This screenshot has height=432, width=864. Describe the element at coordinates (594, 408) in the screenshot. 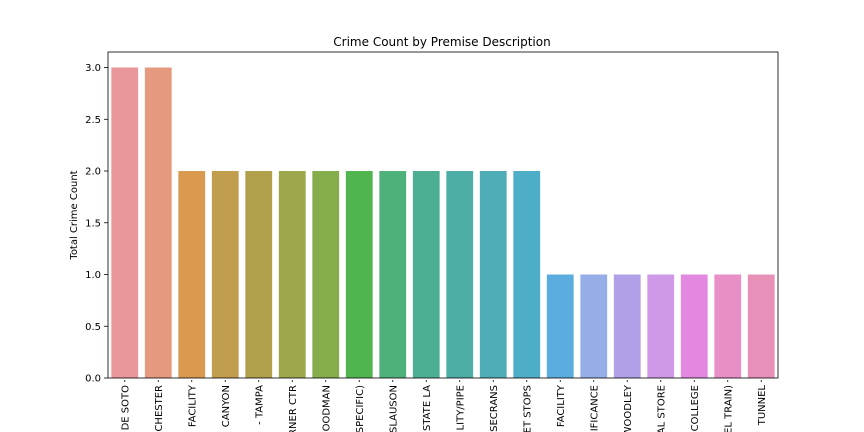

I see `x-tick-label: IFICANCE` at that location.